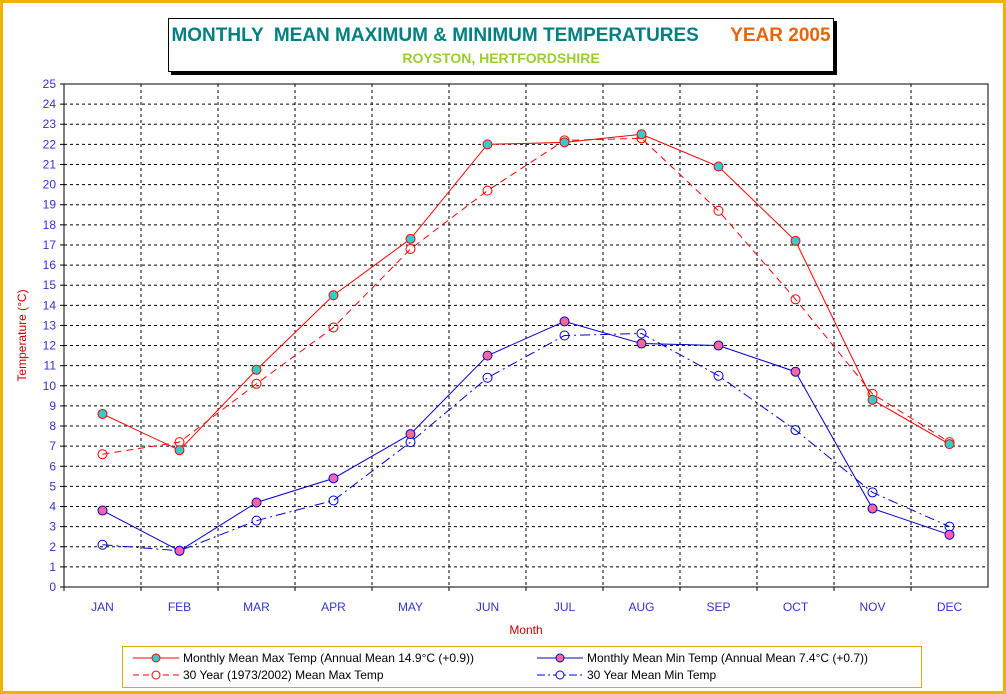 This screenshot has width=1006, height=694. Describe the element at coordinates (156, 675) in the screenshot. I see `legend-swatch-30yr-max` at that location.